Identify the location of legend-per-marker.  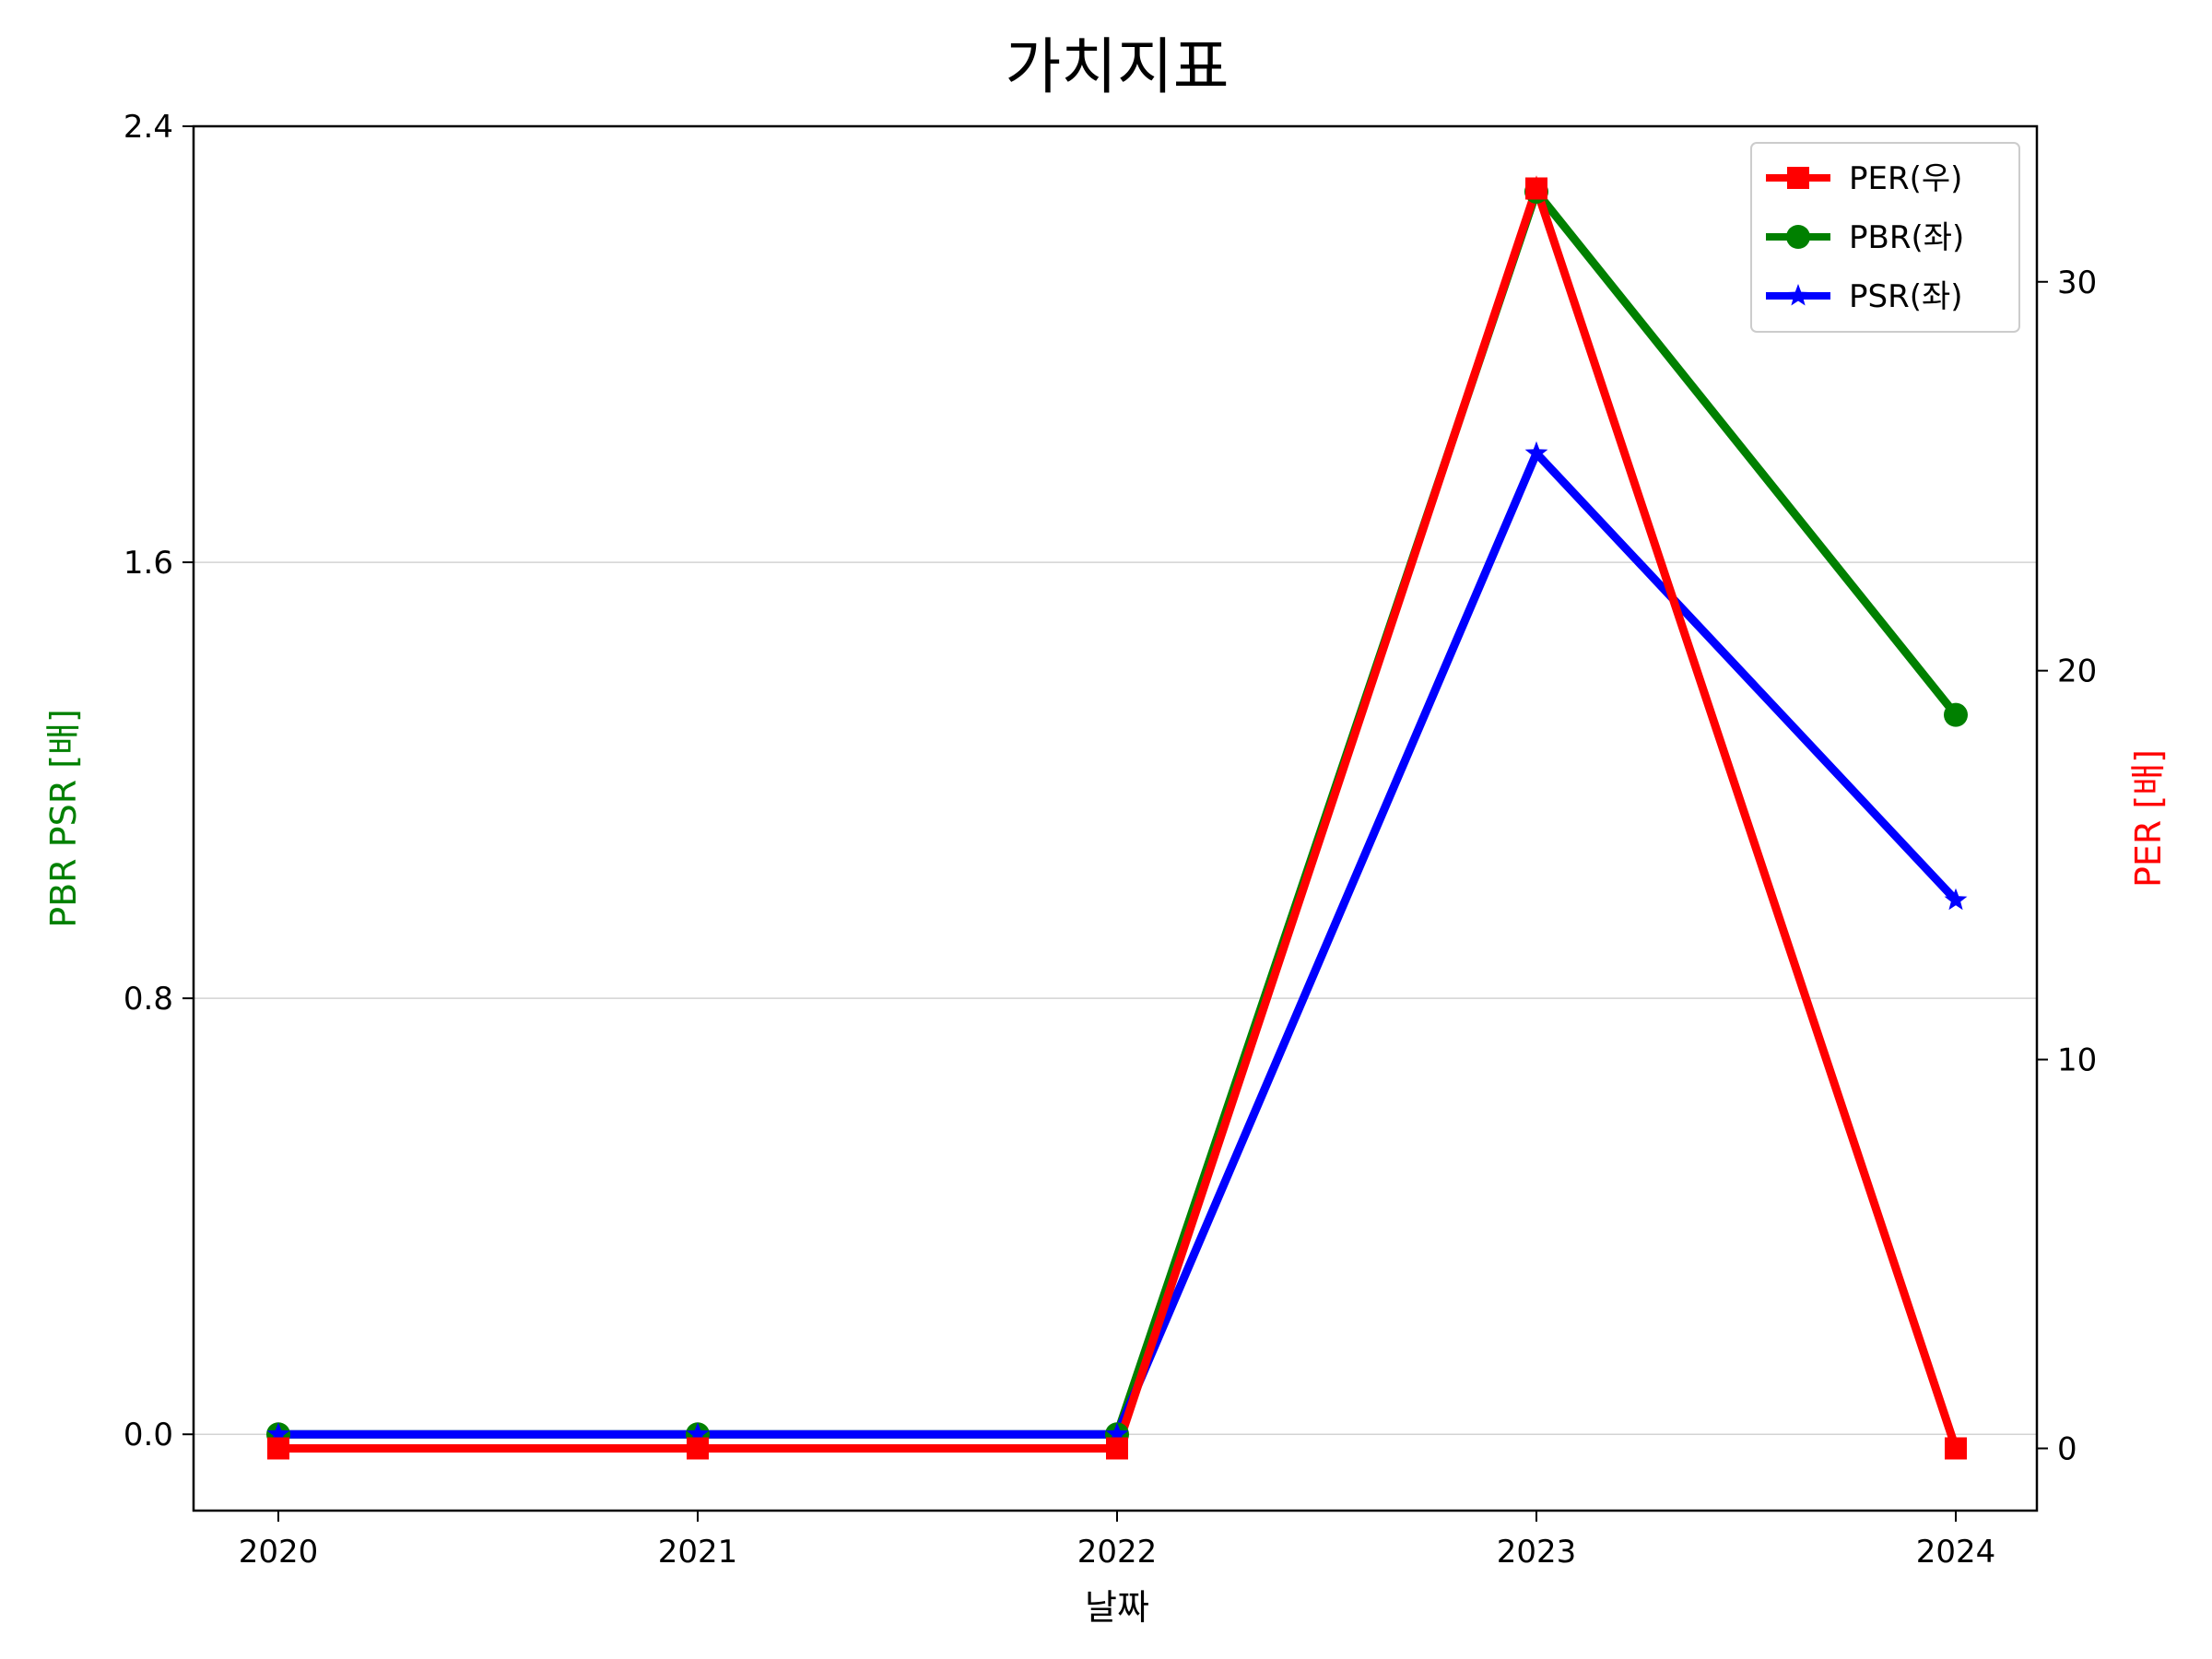
(1798, 178).